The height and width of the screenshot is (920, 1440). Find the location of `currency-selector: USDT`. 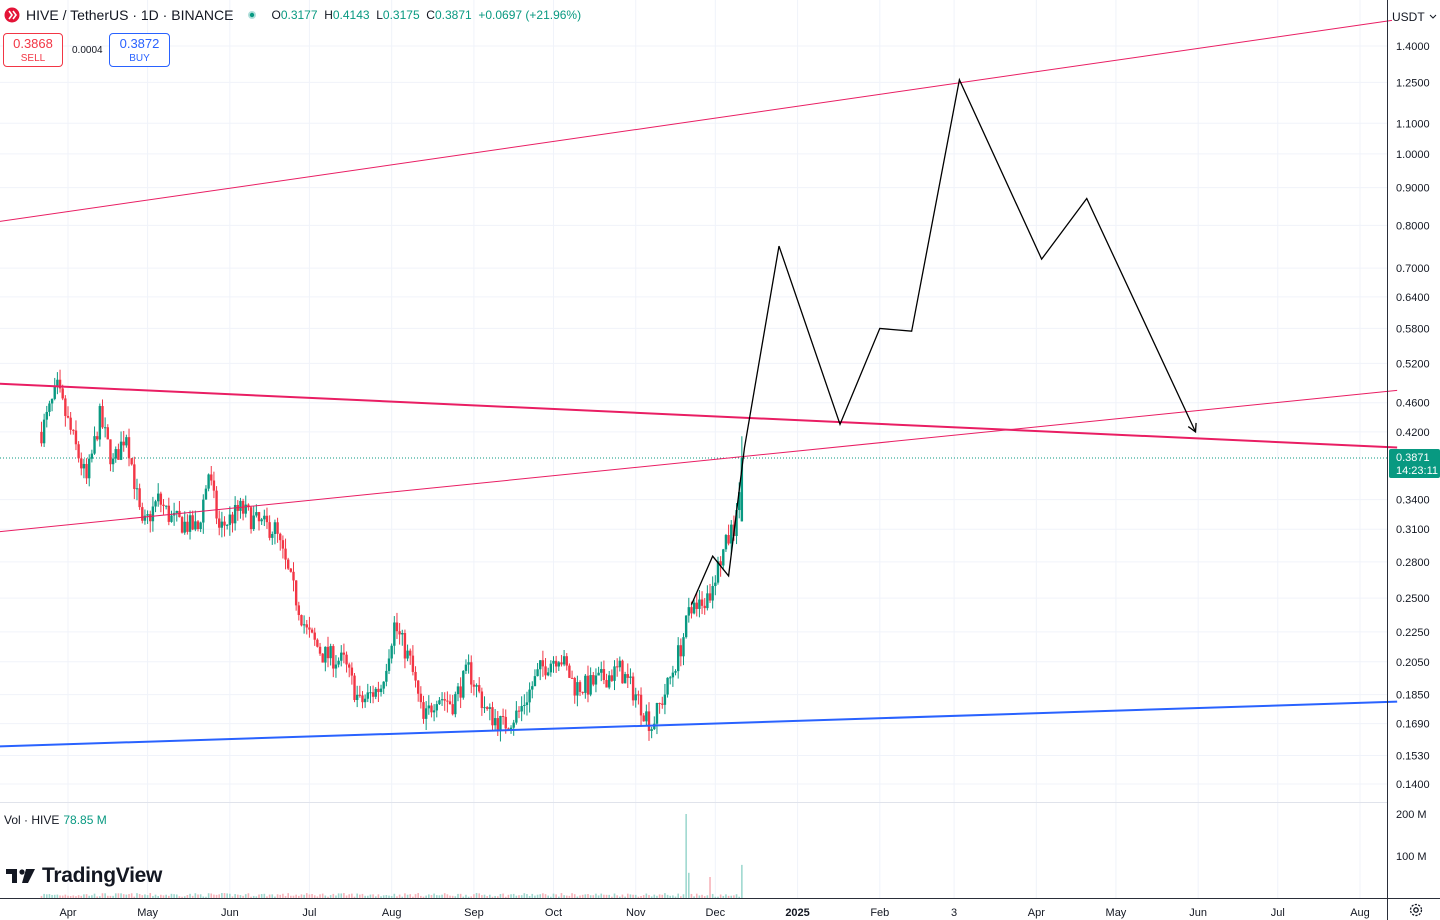

currency-selector: USDT is located at coordinates (1415, 17).